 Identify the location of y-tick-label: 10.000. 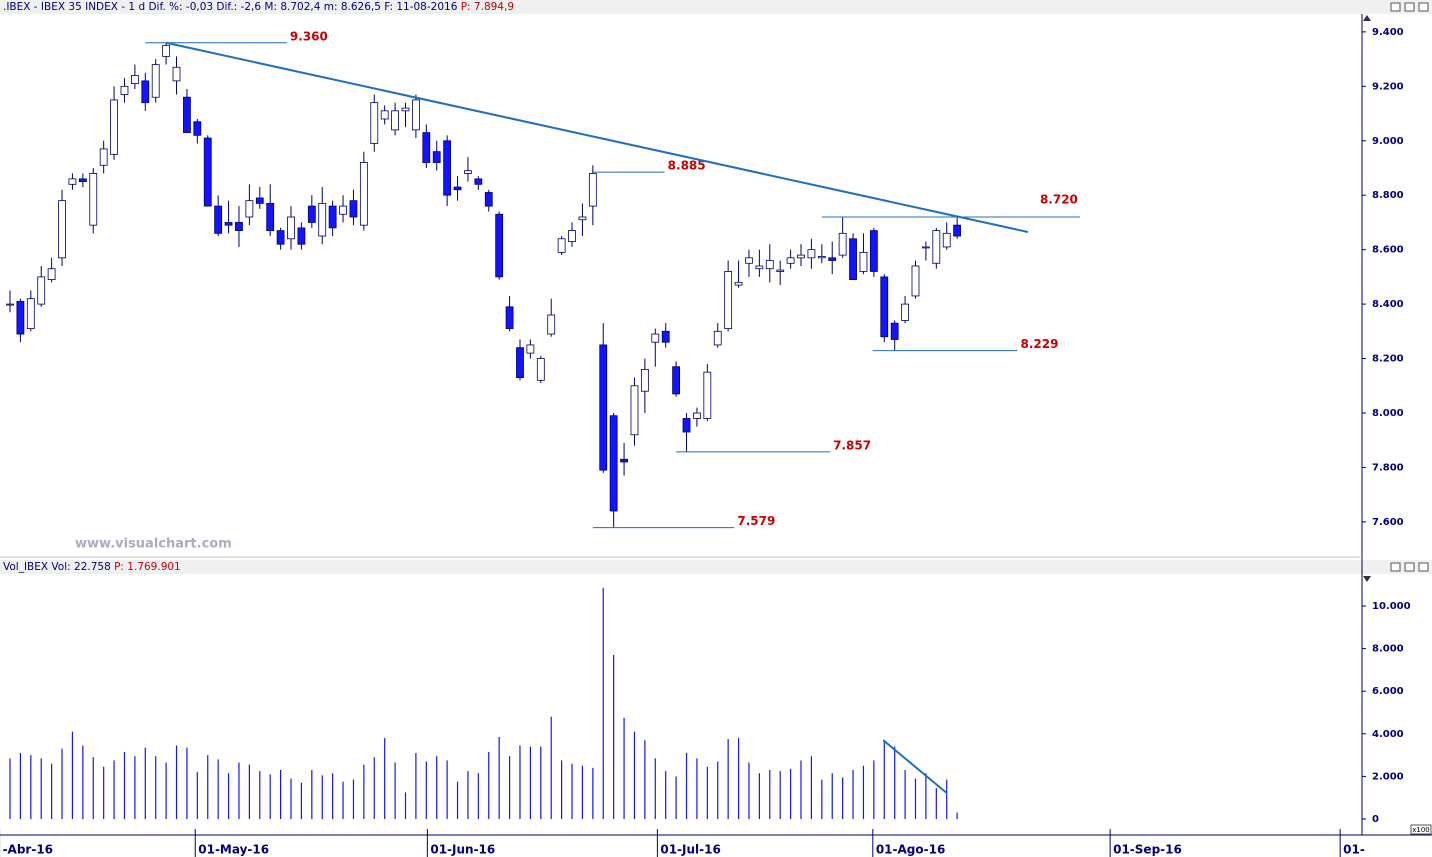
(1391, 606).